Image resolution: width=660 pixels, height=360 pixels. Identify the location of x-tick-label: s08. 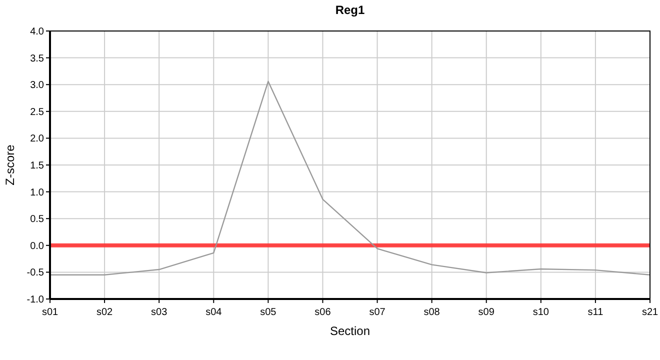
(432, 312).